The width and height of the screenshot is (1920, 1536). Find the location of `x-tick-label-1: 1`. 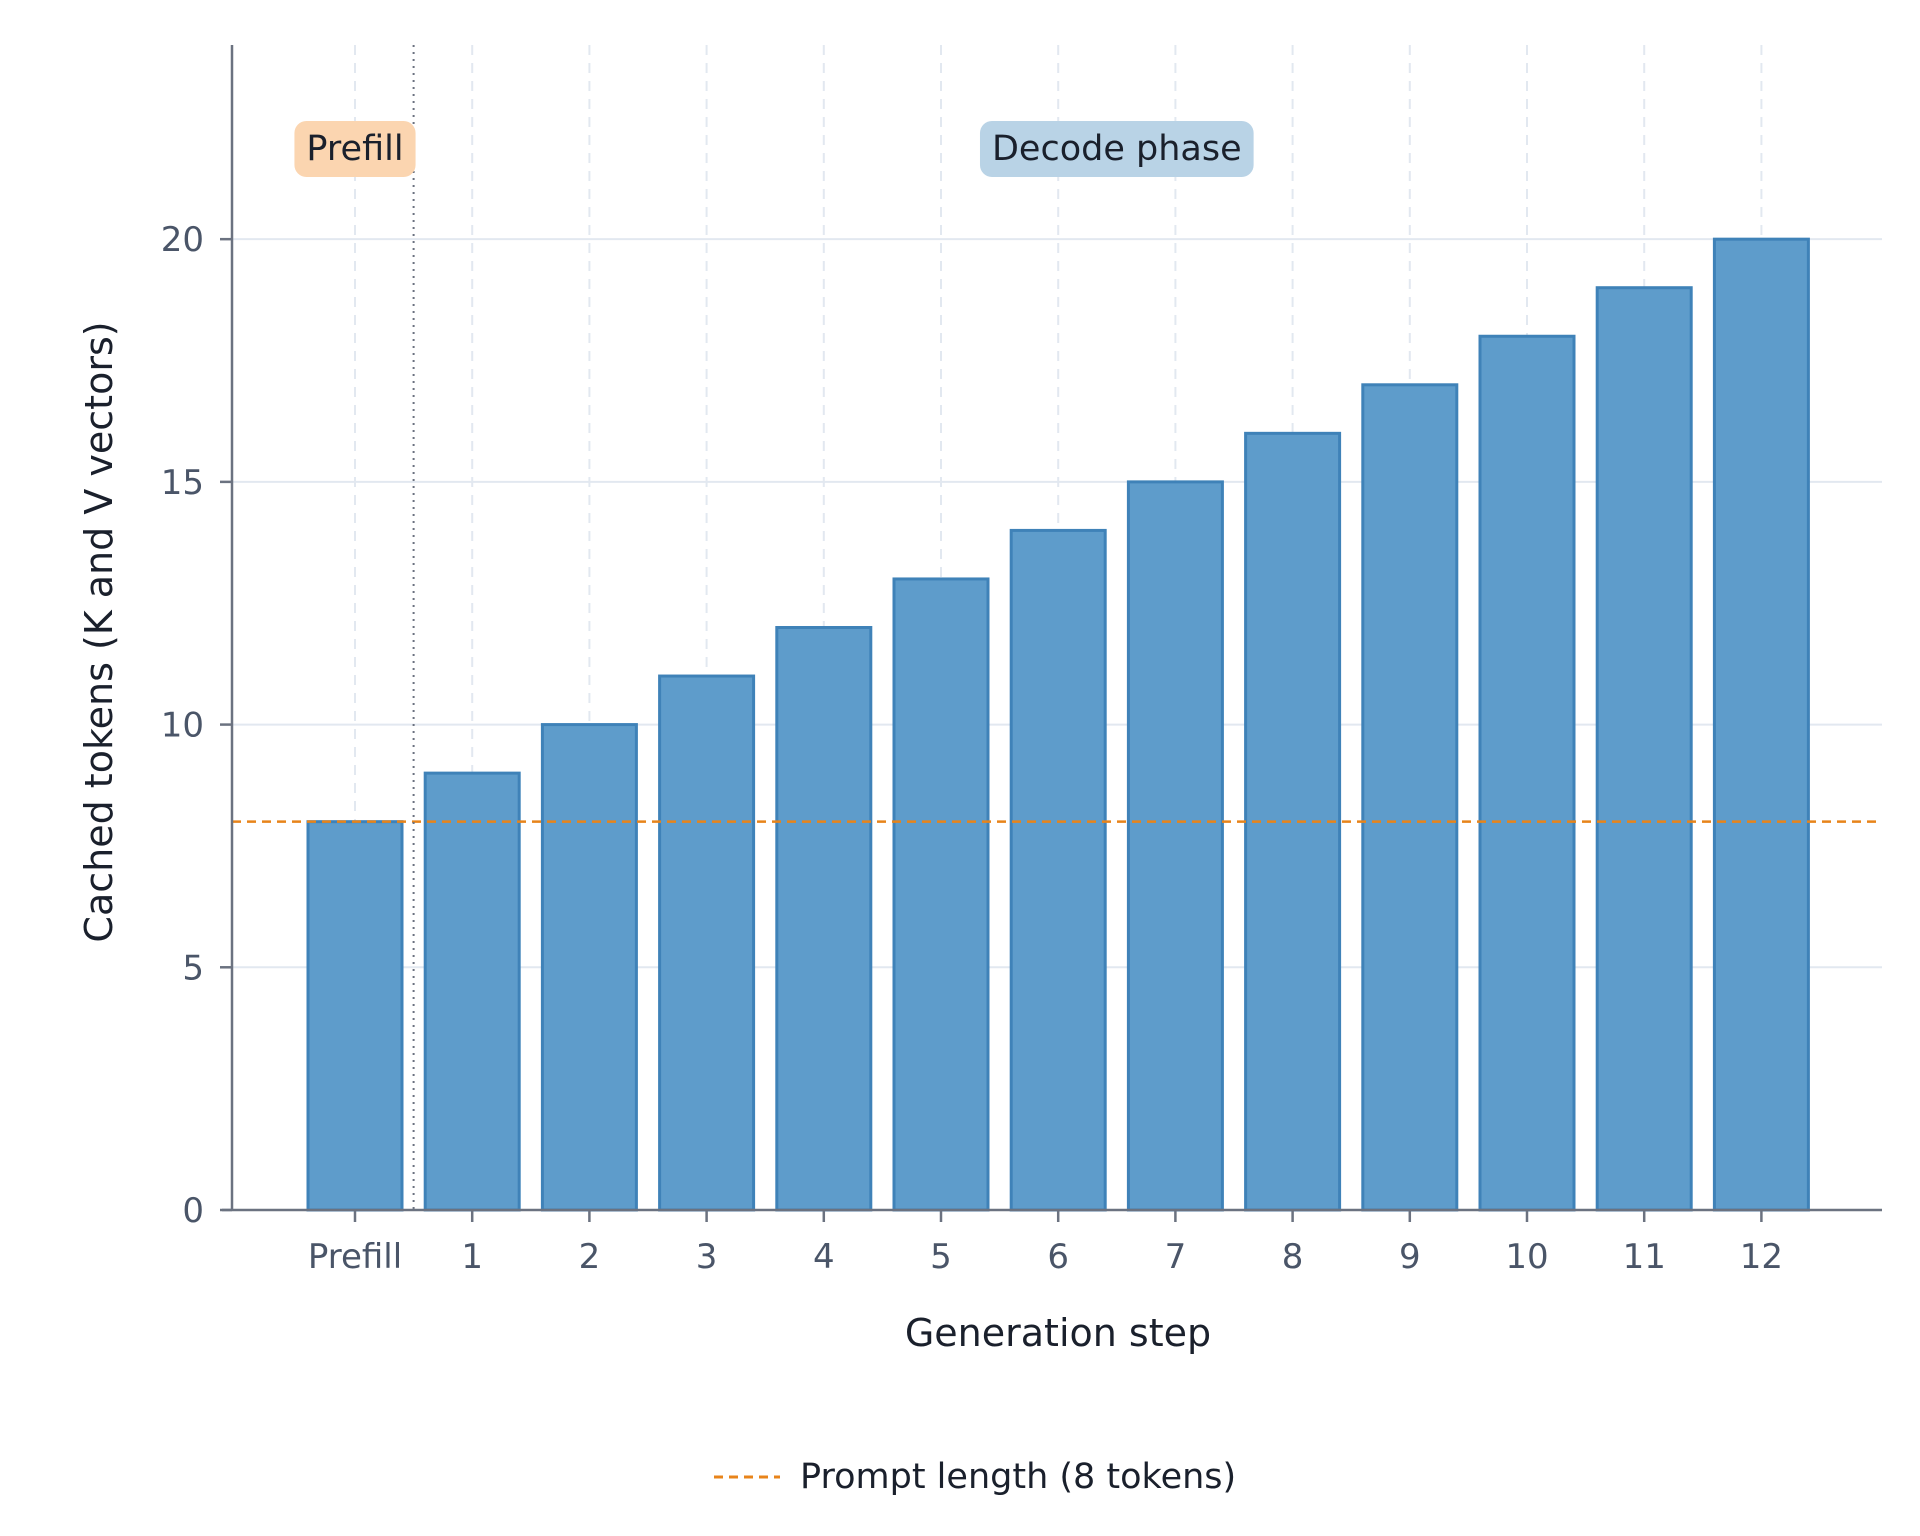

x-tick-label-1: 1 is located at coordinates (472, 1257).